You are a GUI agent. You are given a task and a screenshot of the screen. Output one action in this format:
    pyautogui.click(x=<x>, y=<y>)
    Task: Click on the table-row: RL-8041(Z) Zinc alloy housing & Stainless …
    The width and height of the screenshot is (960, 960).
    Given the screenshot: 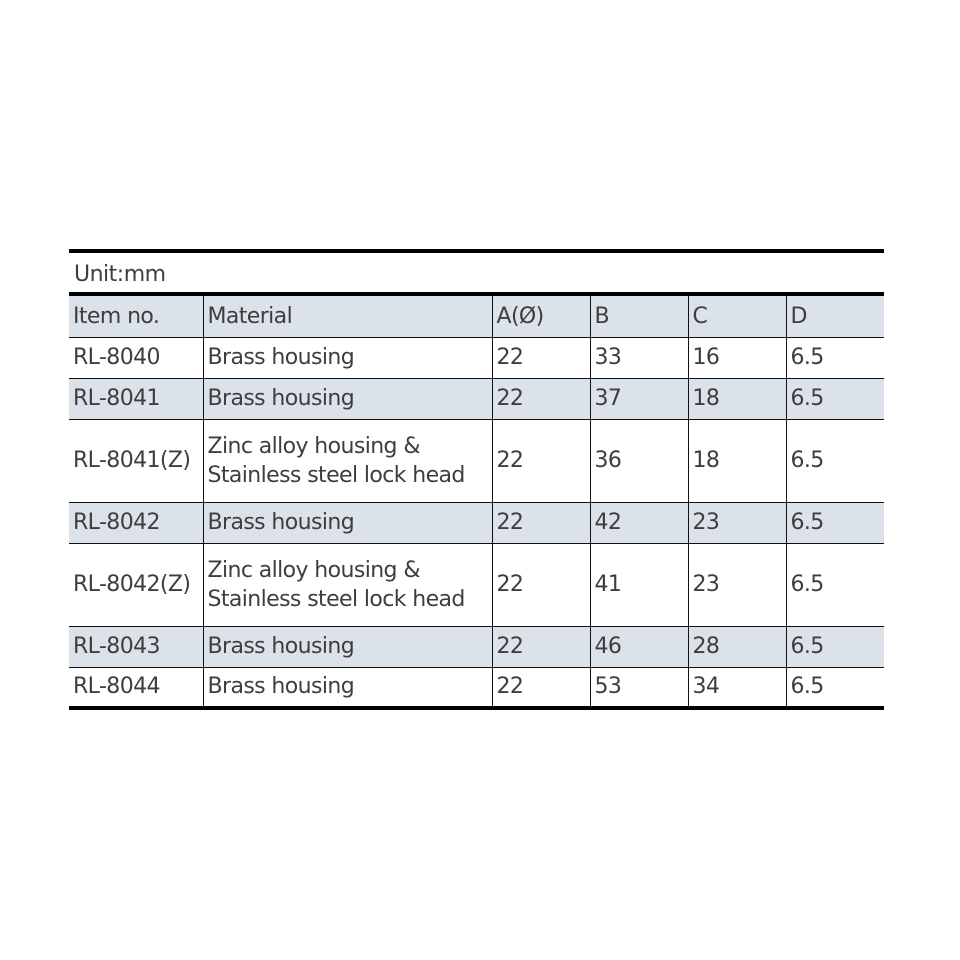 What is the action you would take?
    pyautogui.click(x=476, y=461)
    